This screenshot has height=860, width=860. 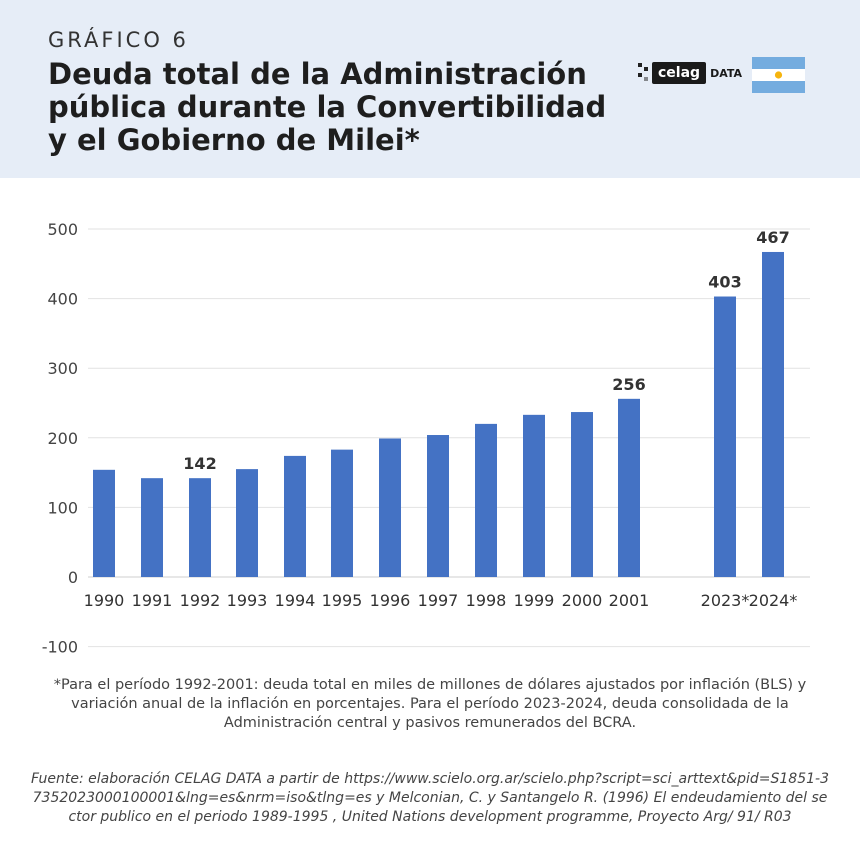 I want to click on y-tick-label: 300, so click(x=62, y=368).